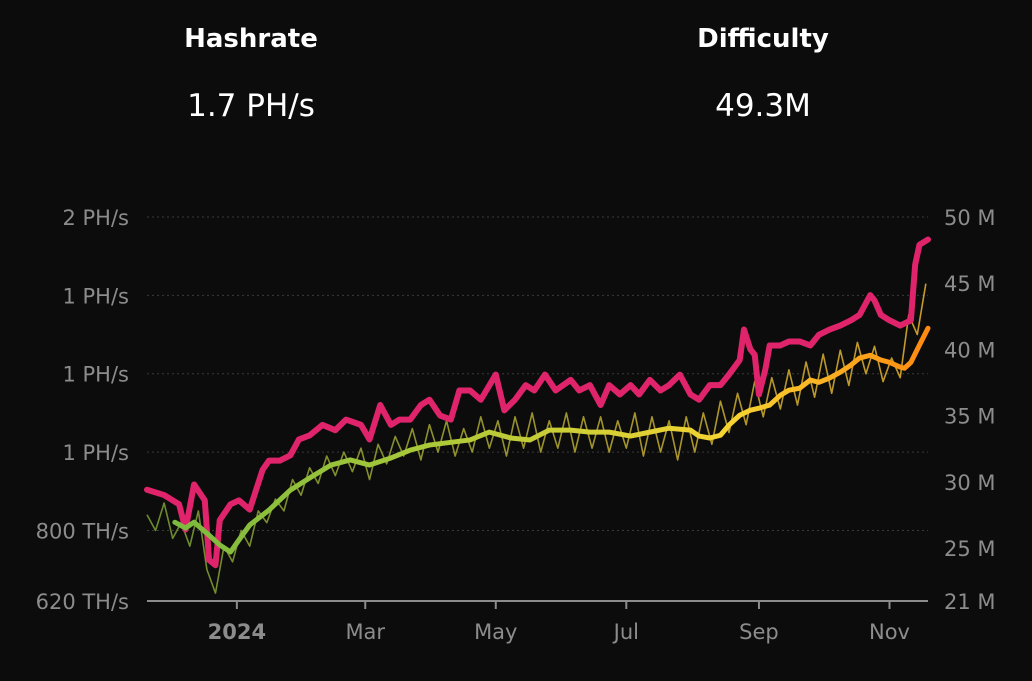  What do you see at coordinates (970, 218) in the screenshot?
I see `right-axis-tick-label: 50 M` at bounding box center [970, 218].